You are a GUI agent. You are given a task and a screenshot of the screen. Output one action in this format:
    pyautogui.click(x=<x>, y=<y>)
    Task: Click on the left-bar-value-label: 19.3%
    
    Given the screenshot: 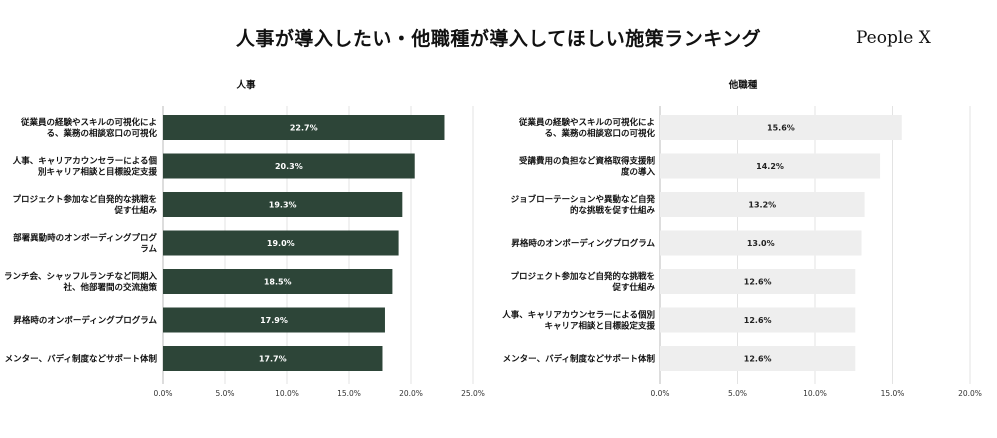 What is the action you would take?
    pyautogui.click(x=283, y=205)
    